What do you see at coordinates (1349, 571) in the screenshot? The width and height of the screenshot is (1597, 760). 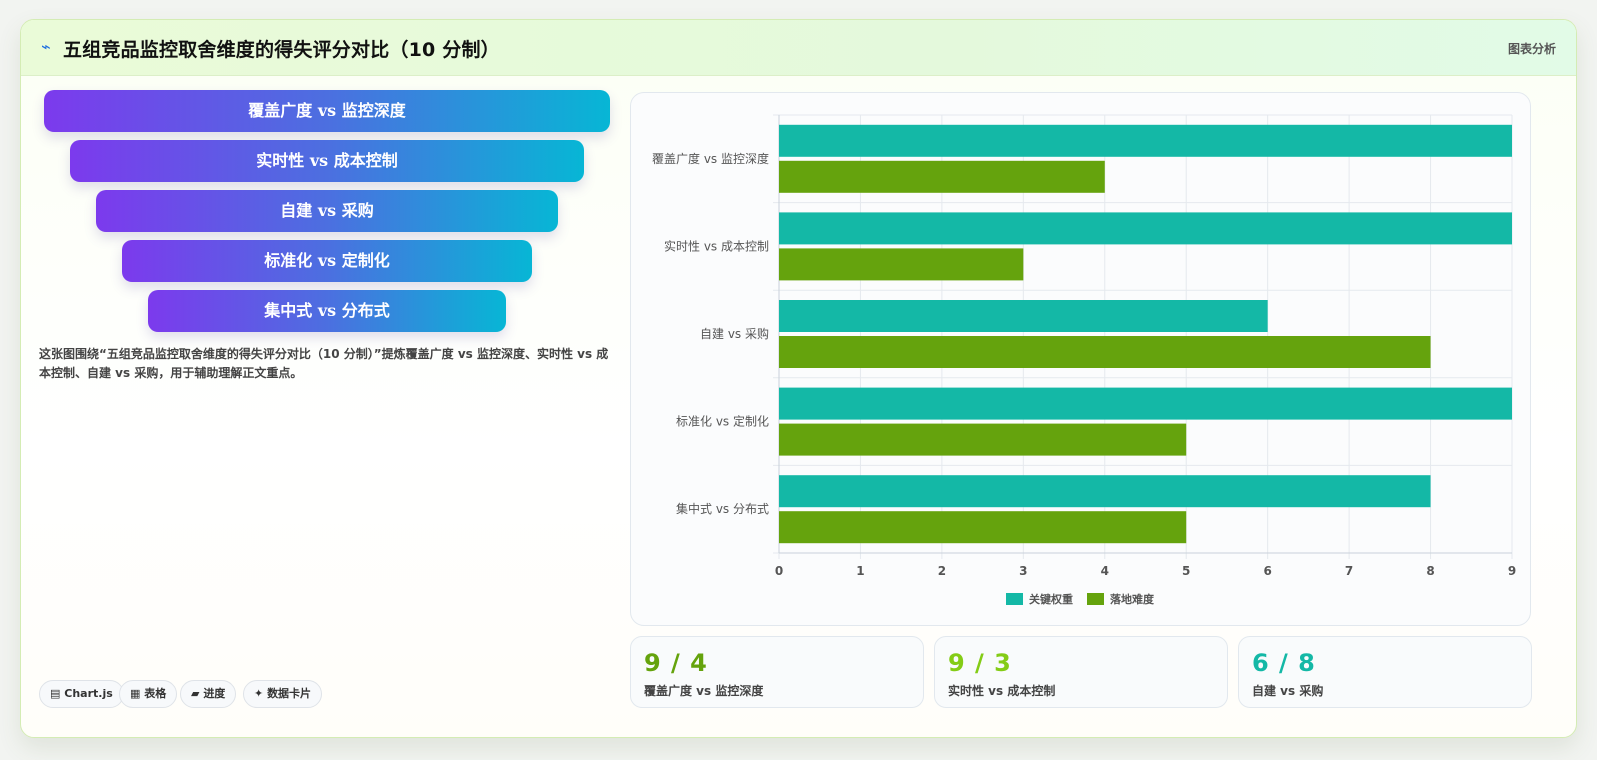 I see `tick-label: 7` at bounding box center [1349, 571].